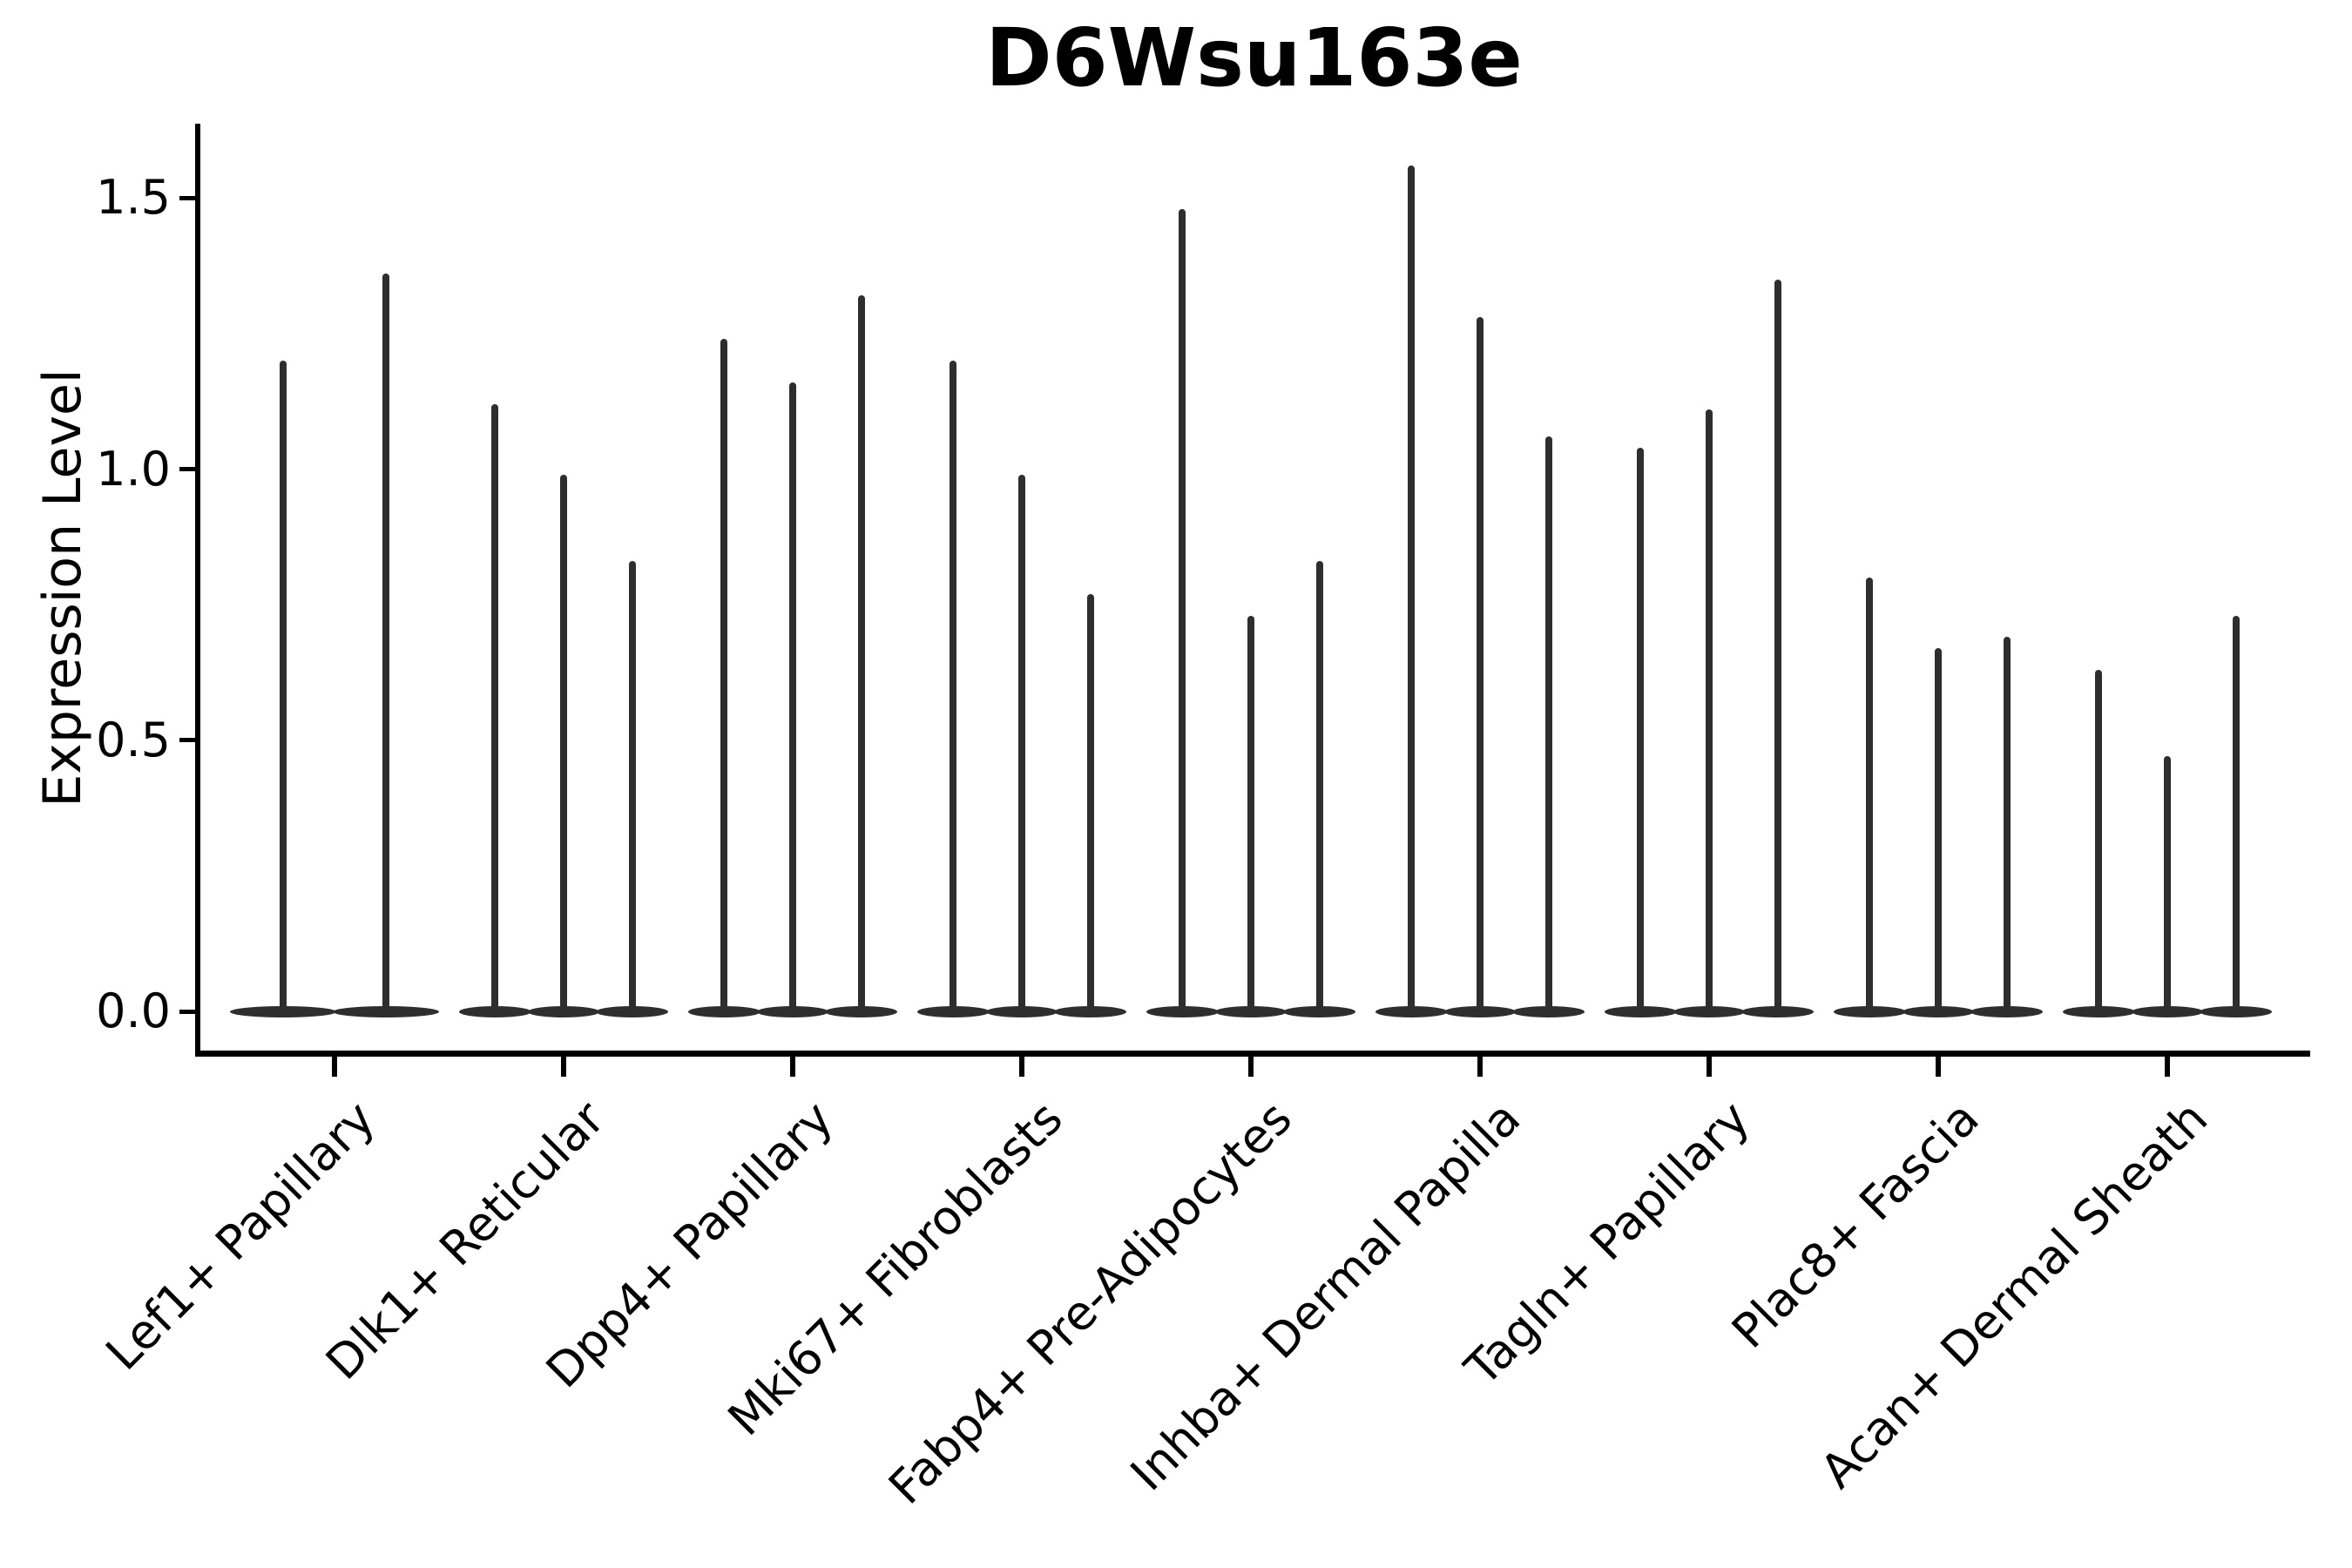 This screenshot has height=1568, width=2352. I want to click on x-tick-label: Fabp4+ Pre-Adipocytes, so click(1089, 1303).